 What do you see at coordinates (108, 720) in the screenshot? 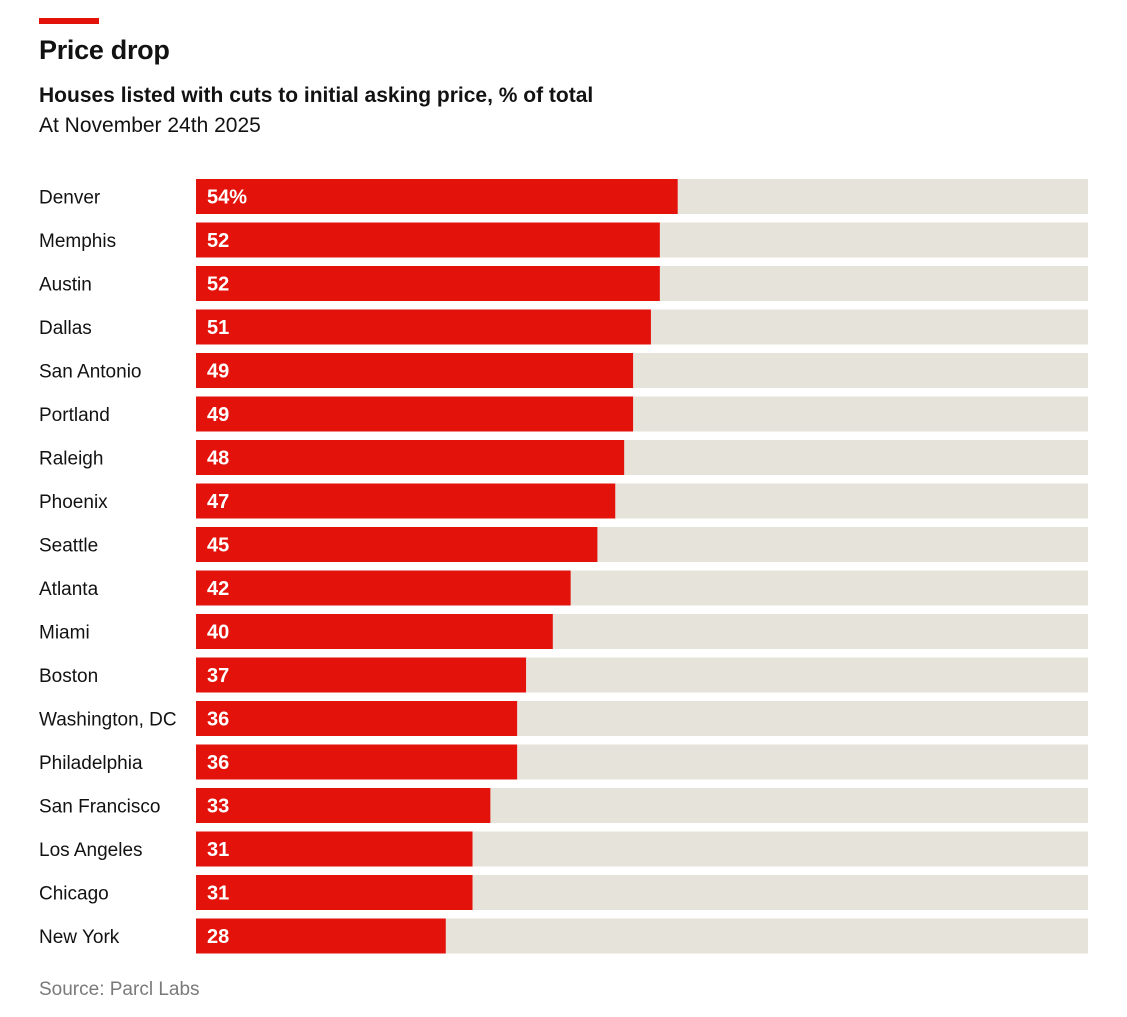
I see `category-label: Washington, DC` at bounding box center [108, 720].